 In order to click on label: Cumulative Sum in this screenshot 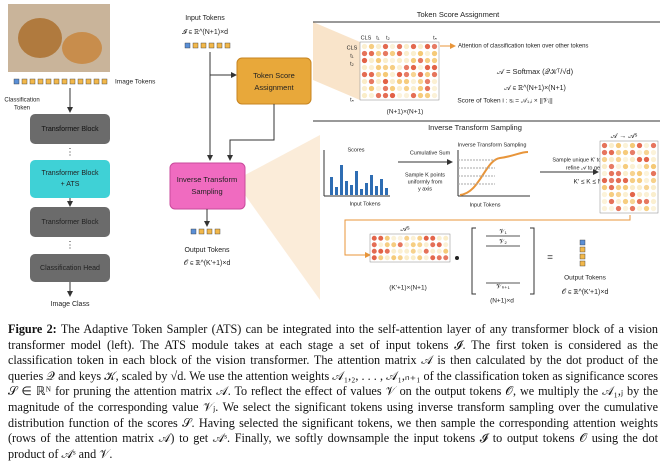, I will do `click(430, 153)`.